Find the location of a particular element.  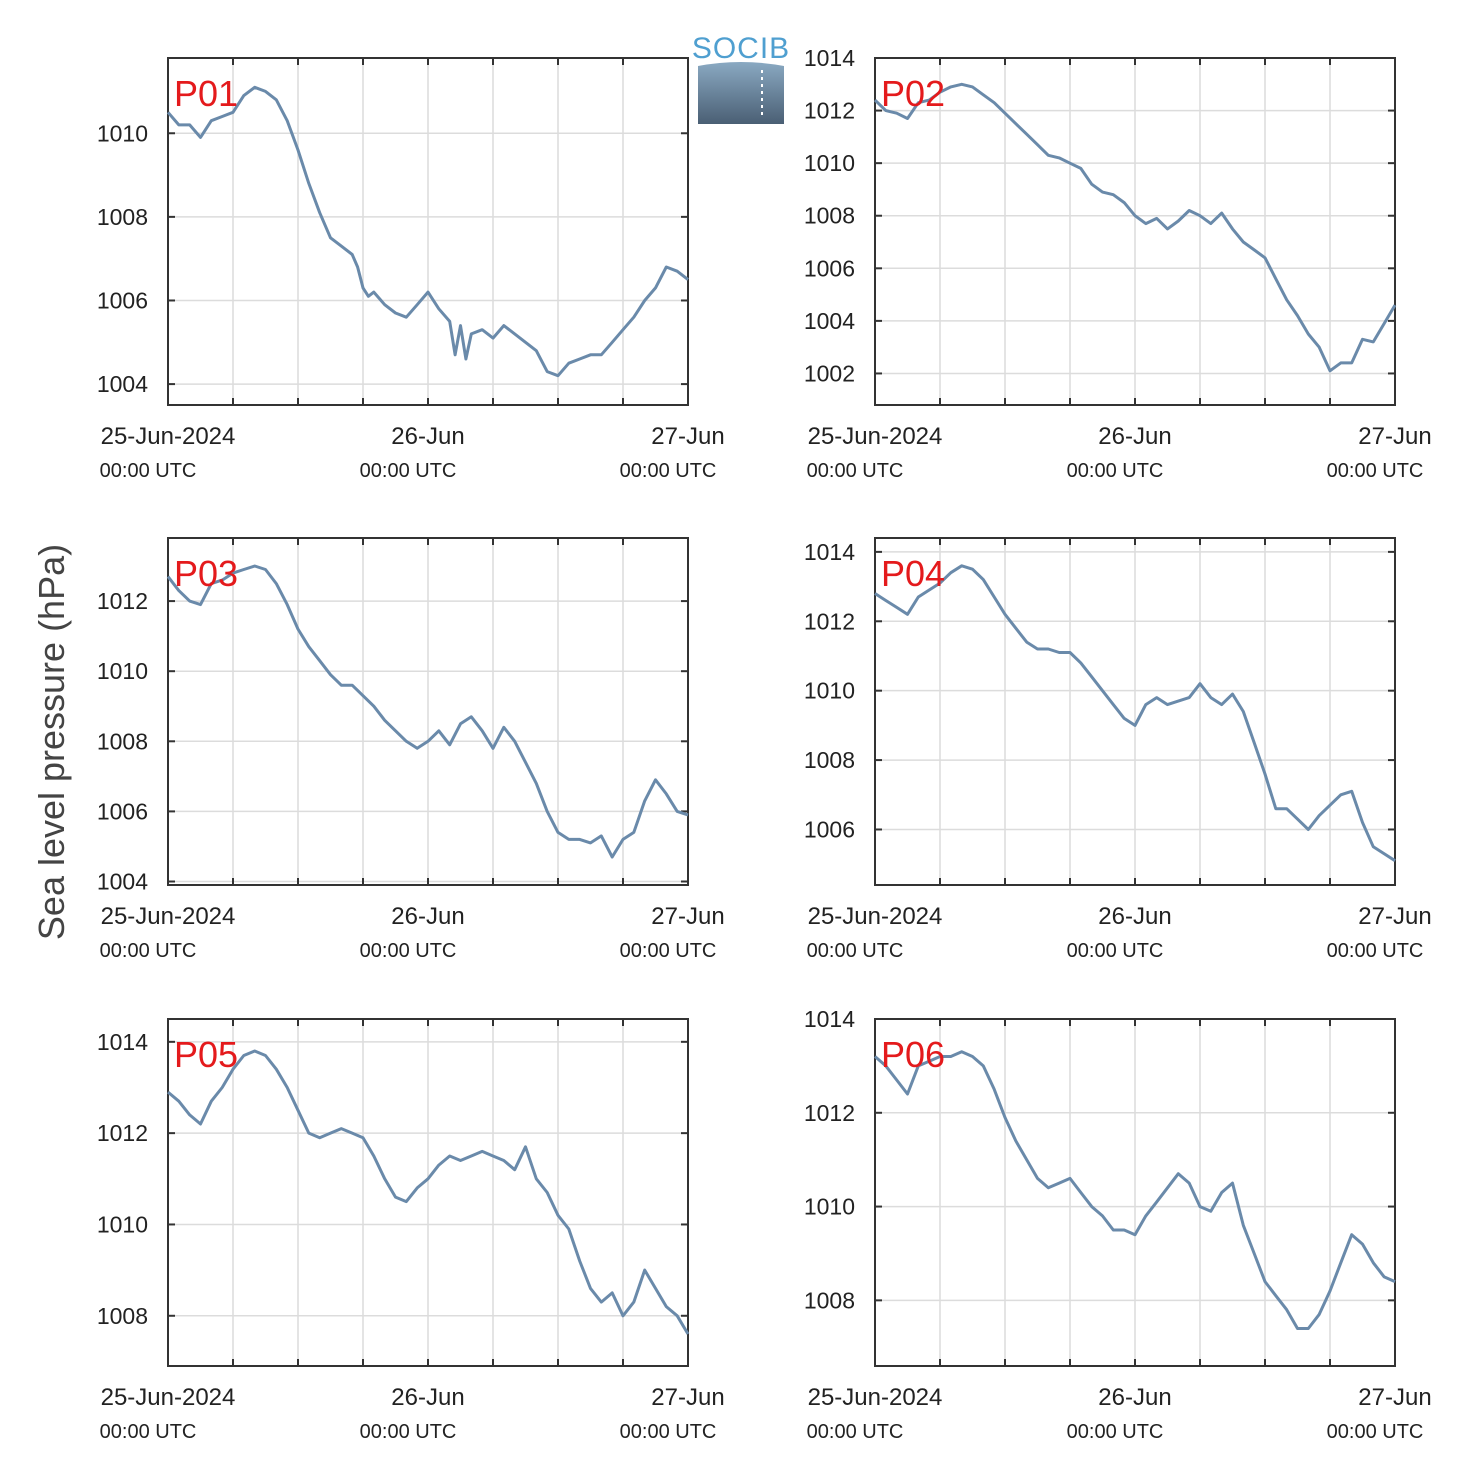

station-label: P01 is located at coordinates (206, 93).